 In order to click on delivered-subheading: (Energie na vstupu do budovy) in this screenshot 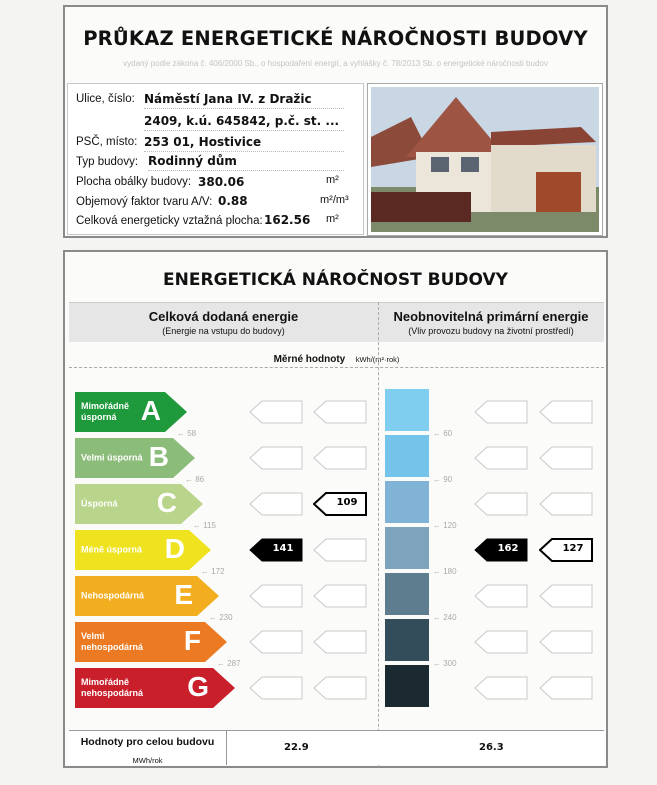, I will do `click(223, 331)`.